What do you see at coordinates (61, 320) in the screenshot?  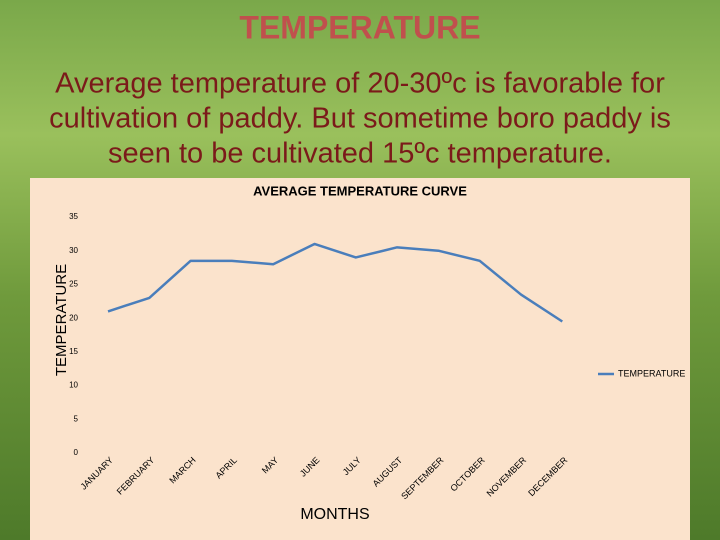 I see `y-axis-label: TEMPERATURE` at bounding box center [61, 320].